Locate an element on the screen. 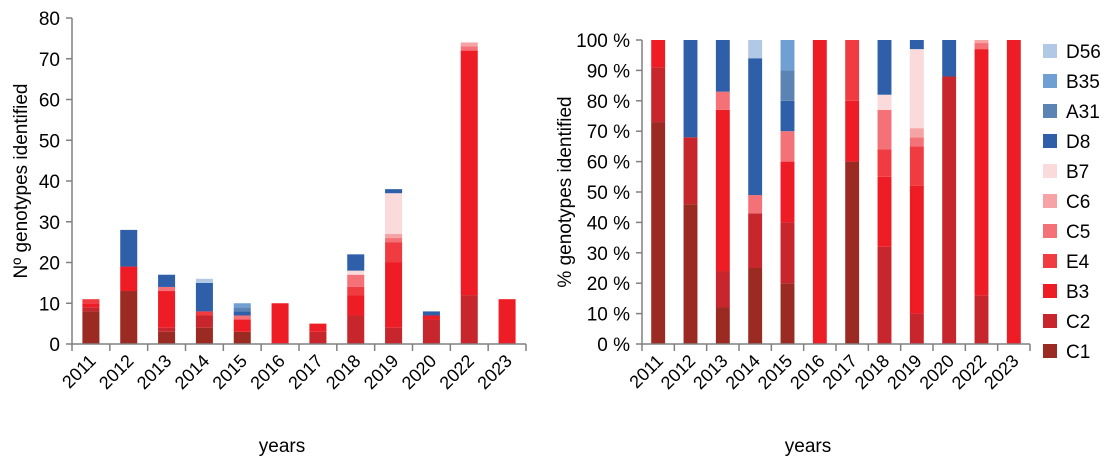  legend-swatch-c5 is located at coordinates (1050, 231).